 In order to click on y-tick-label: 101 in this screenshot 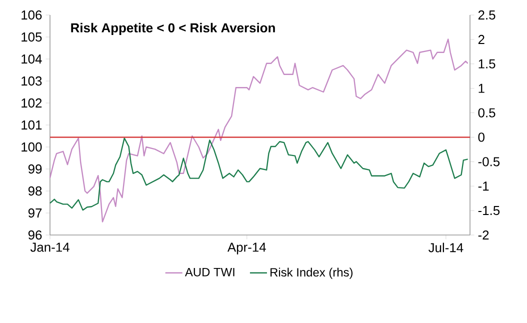, I will do `click(32, 125)`.